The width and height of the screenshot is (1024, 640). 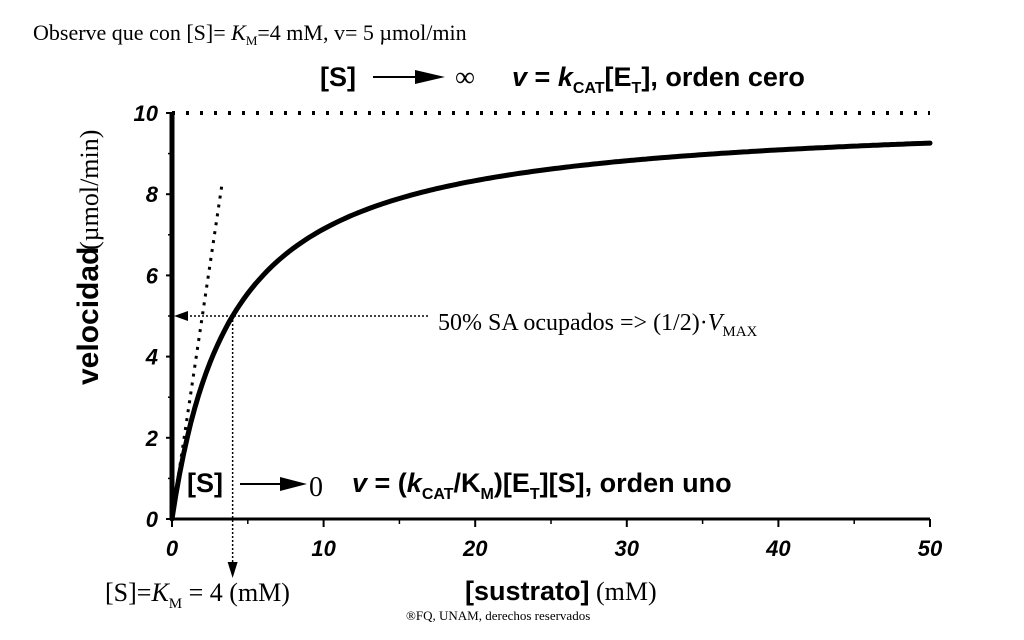 I want to click on svg-text:v = (kCAT/KM)[ET][S], orden un: v = (kCAT/KM)[ET][S], orden uno, so click(x=542, y=485).